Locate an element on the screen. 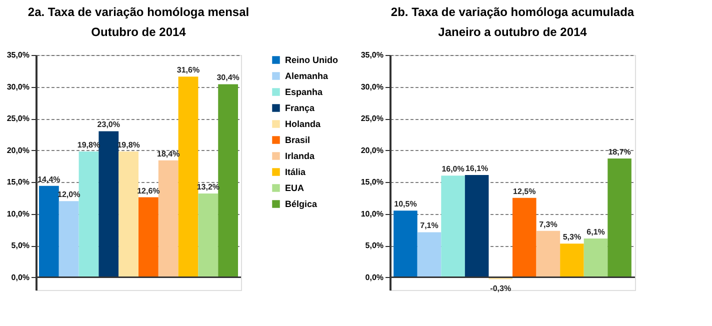 The image size is (712, 326). legend-label: Espanha is located at coordinates (304, 92).